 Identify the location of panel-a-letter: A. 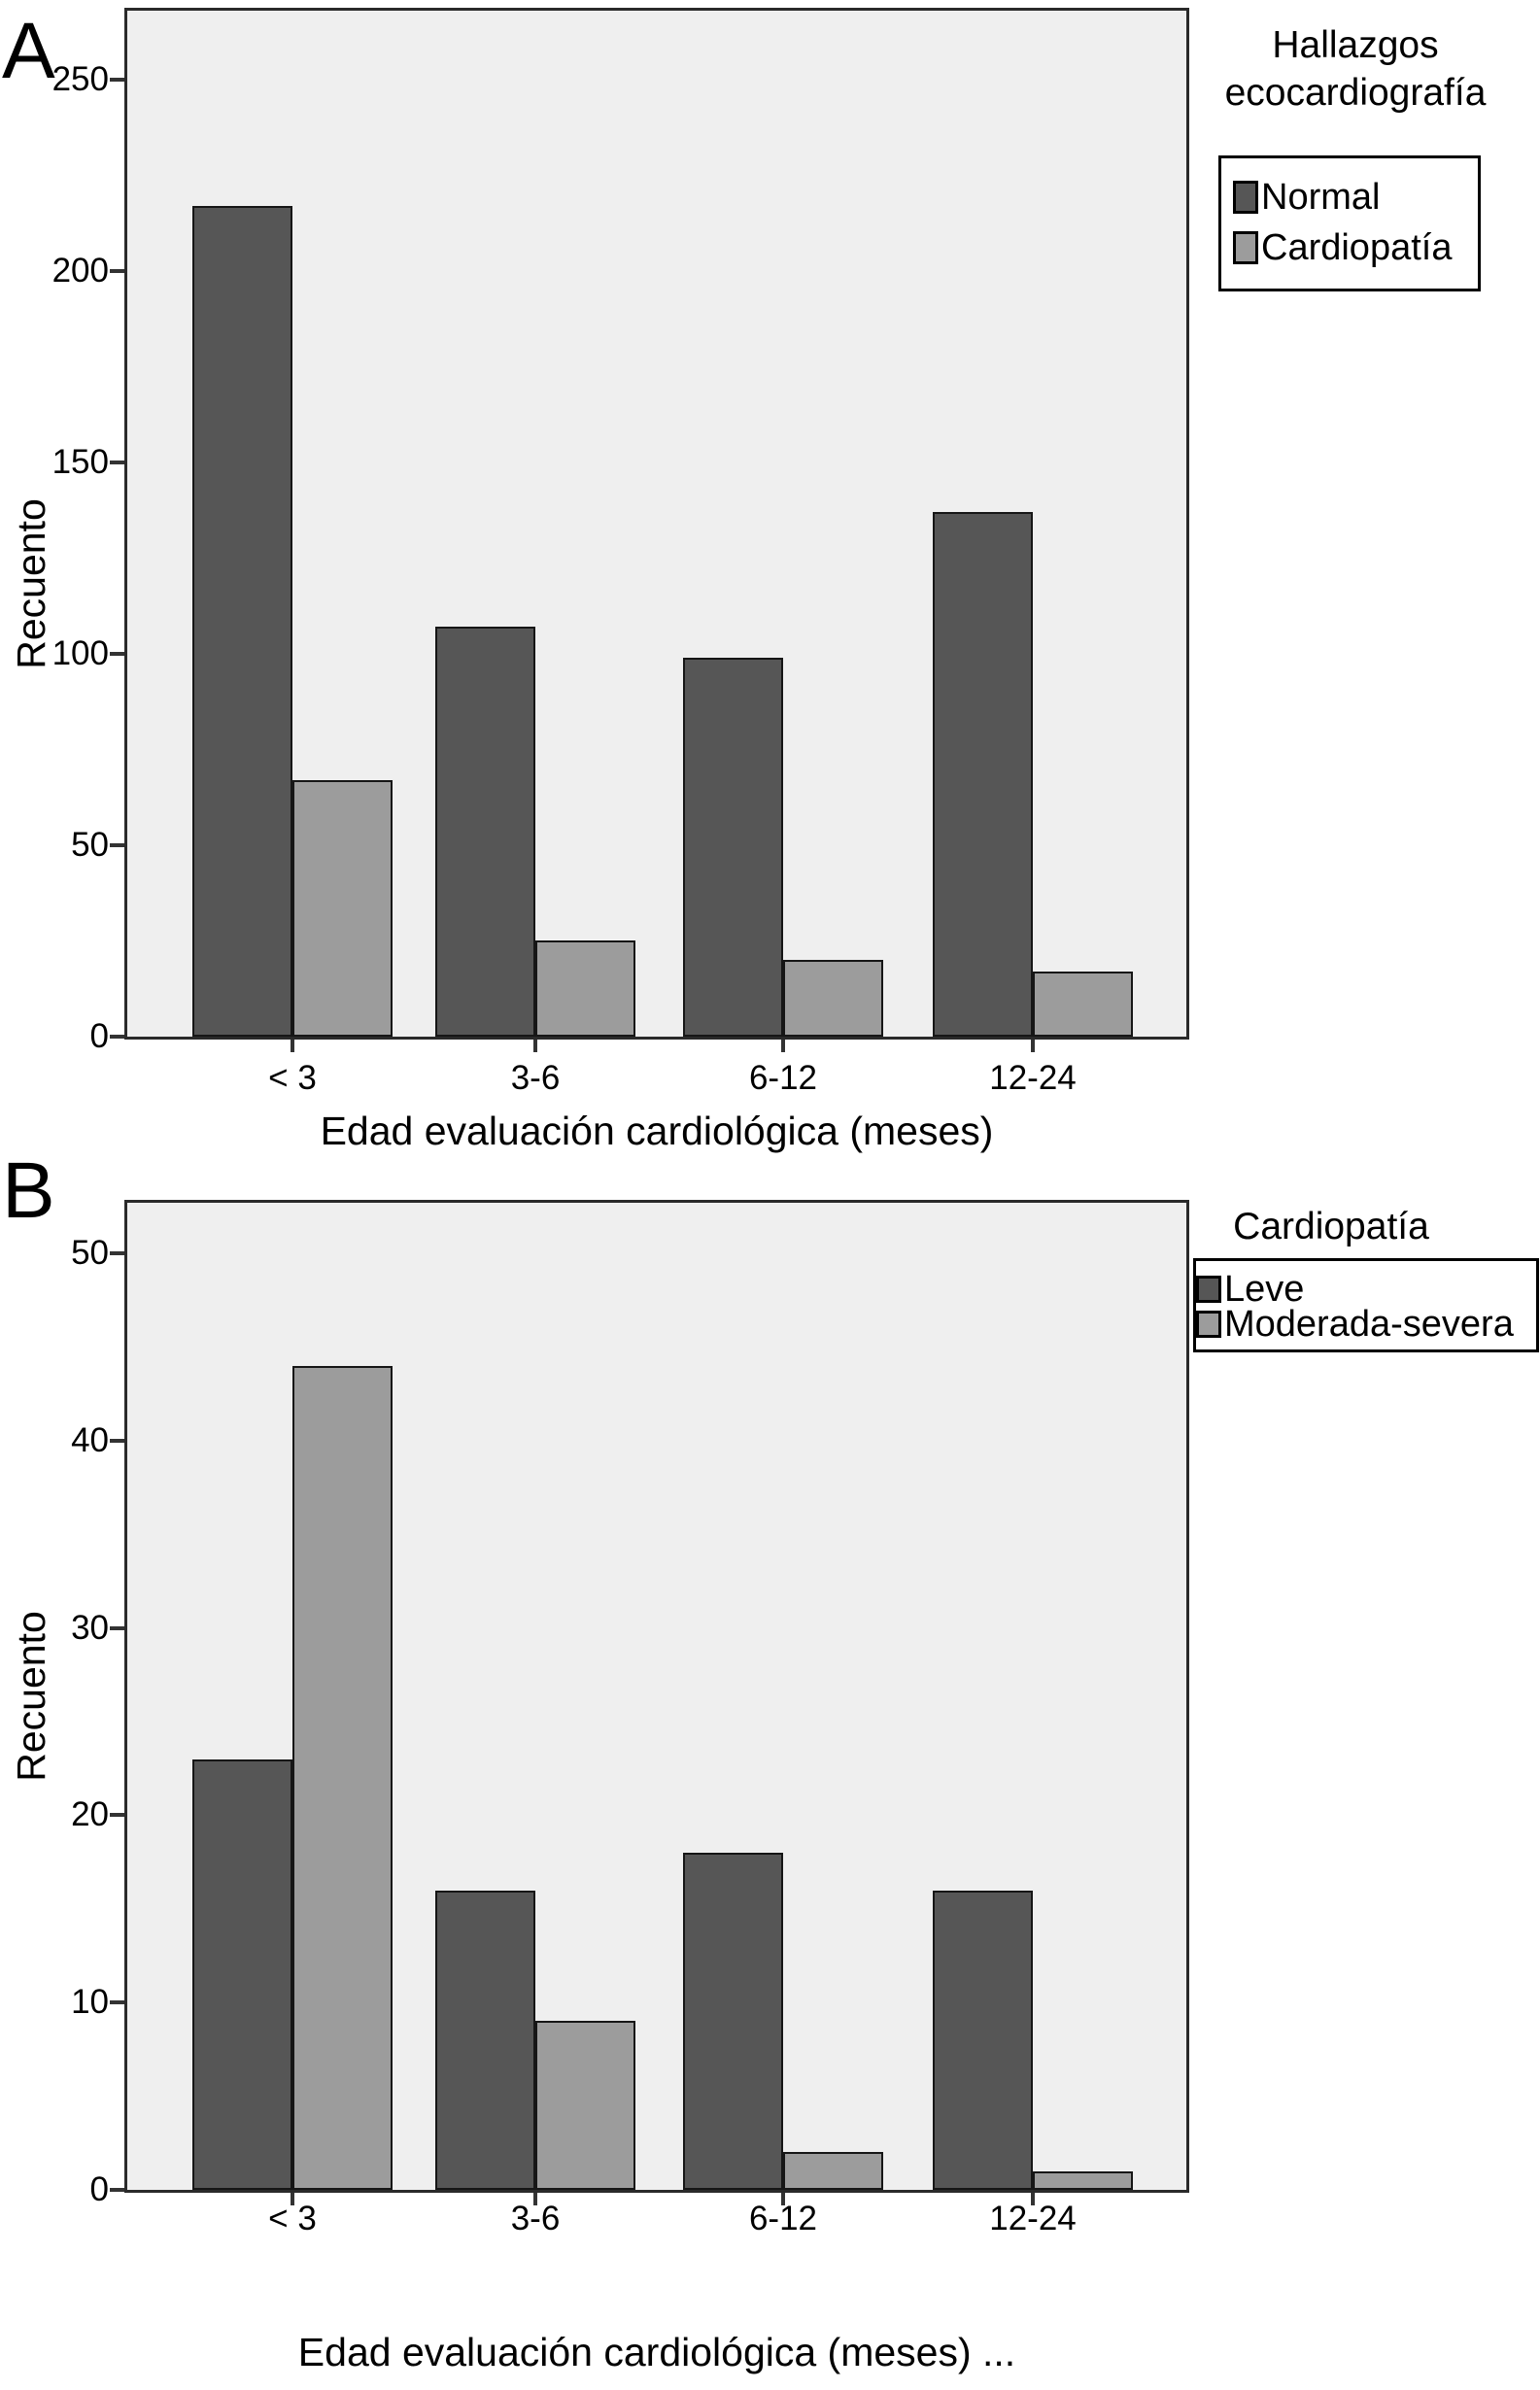
(28, 51).